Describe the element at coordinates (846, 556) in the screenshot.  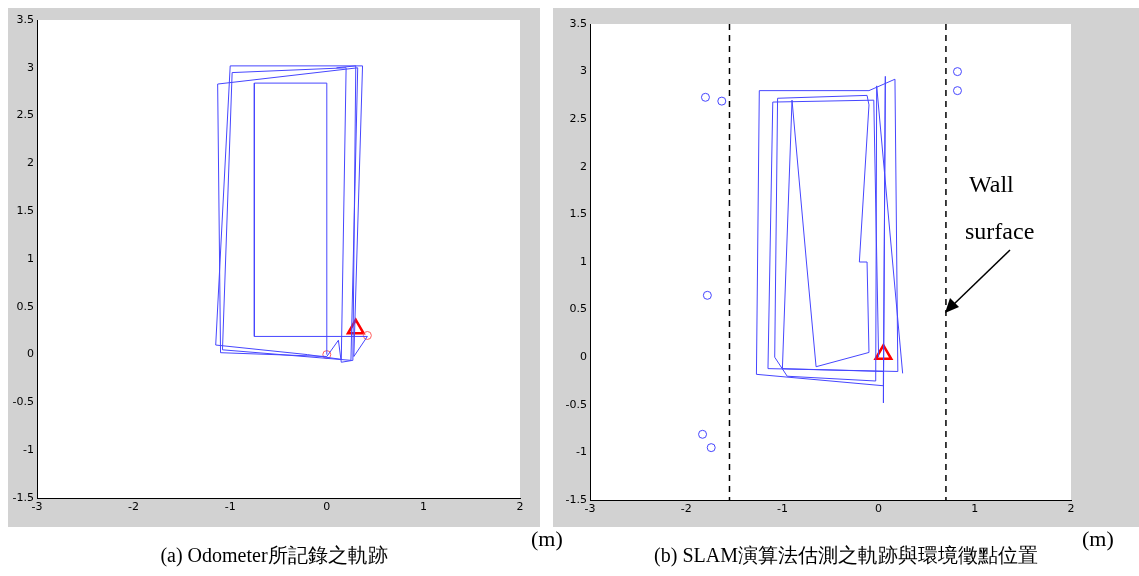
I see `text: (b) SLAM演算法估測之軌跡與環境徵點位置` at that location.